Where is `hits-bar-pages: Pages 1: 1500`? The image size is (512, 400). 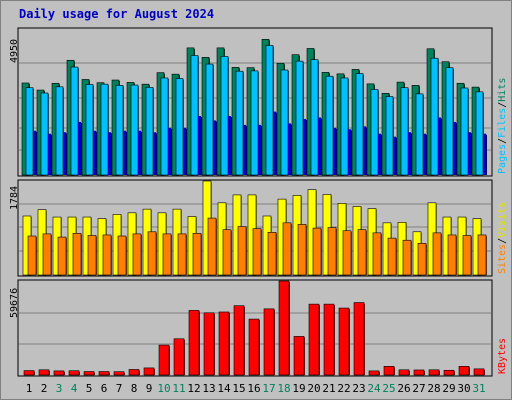 hits-bar-pages: Pages 1: 1500 is located at coordinates (34, 152).